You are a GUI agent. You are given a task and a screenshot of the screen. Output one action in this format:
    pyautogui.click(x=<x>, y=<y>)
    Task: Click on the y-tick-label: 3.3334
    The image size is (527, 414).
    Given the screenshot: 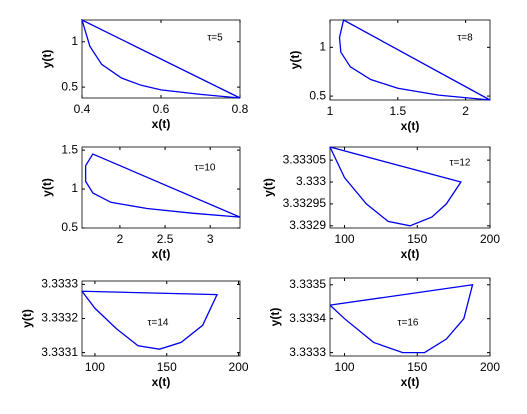 What is the action you would take?
    pyautogui.click(x=307, y=318)
    